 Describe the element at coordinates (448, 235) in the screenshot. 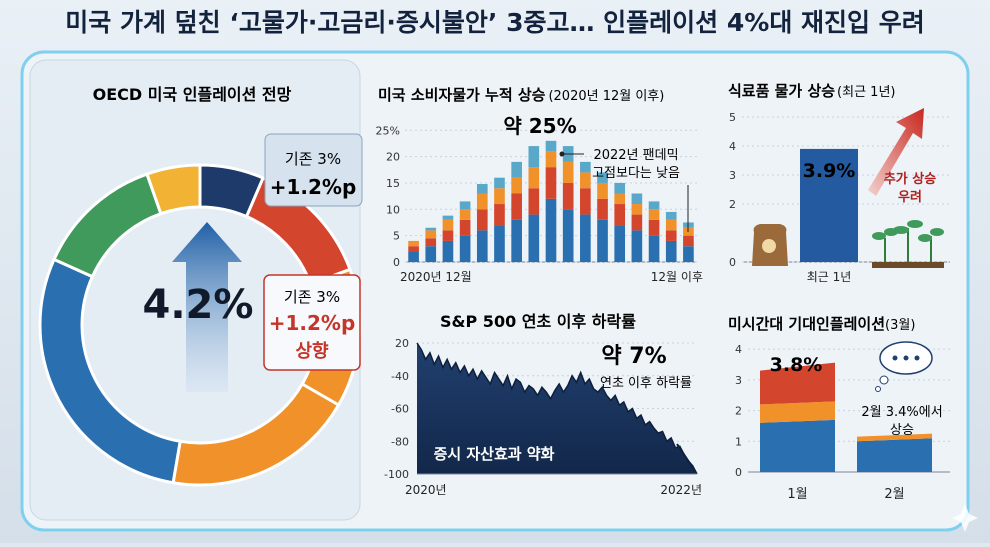

I see `cpi-bar-2-red` at that location.